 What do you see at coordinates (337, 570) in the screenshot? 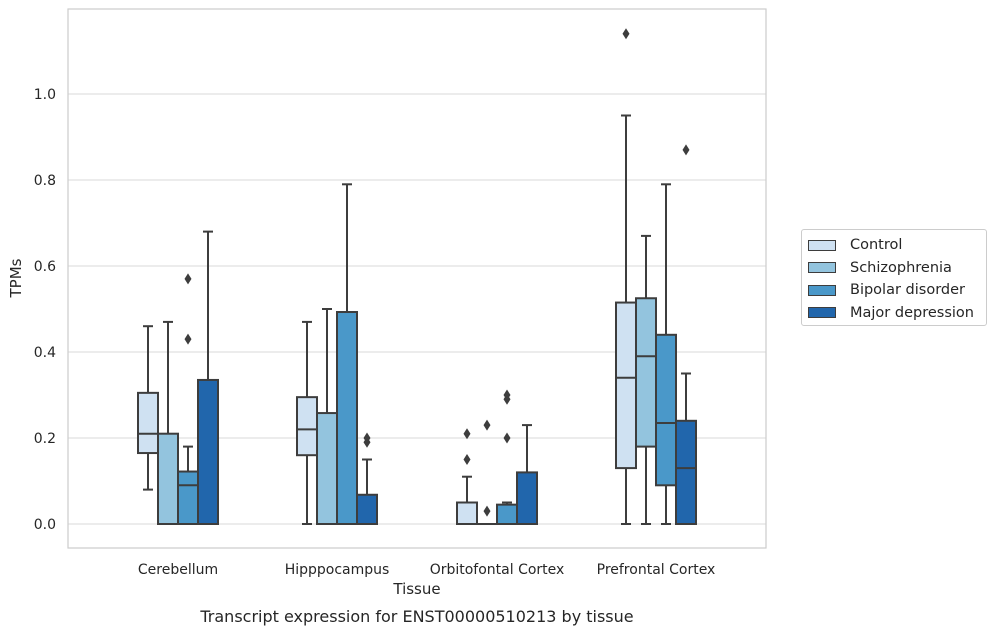
I see `x-tick-label: Hipppocampus` at bounding box center [337, 570].